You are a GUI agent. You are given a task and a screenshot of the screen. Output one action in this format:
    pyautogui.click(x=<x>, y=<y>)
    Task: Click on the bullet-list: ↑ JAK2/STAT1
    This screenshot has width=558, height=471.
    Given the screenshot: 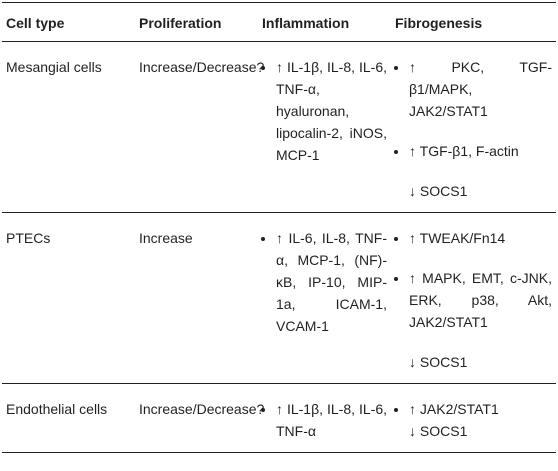 What is the action you would take?
    pyautogui.click(x=473, y=409)
    